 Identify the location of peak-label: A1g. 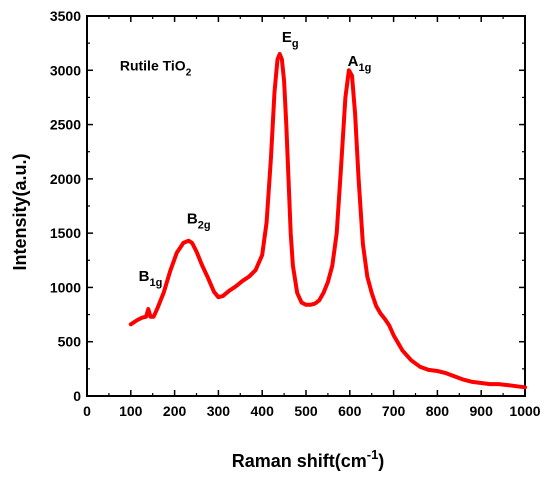
(360, 63).